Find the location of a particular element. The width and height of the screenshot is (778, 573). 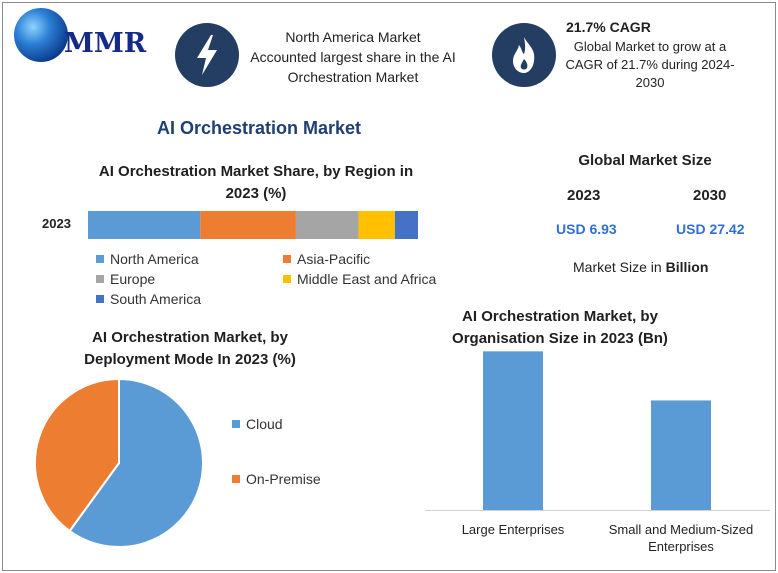

region-title-line: 2023 (%) is located at coordinates (256, 193).